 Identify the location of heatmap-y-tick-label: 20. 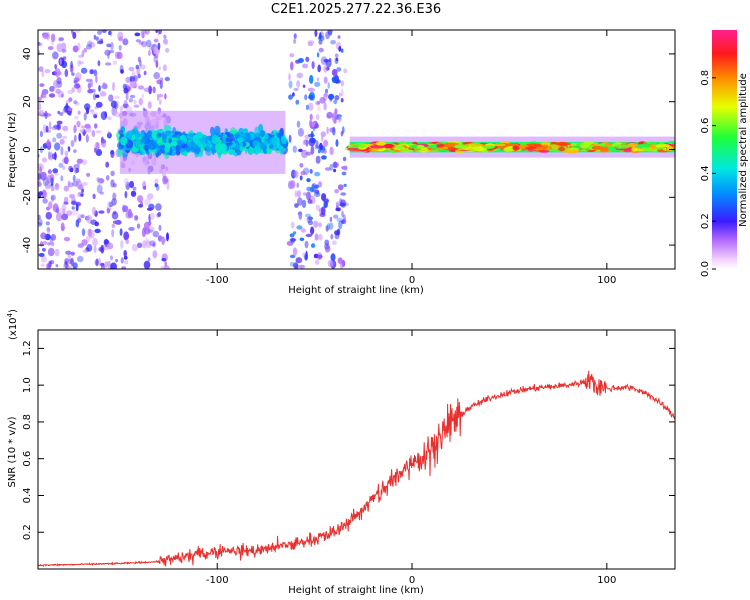
(27, 101).